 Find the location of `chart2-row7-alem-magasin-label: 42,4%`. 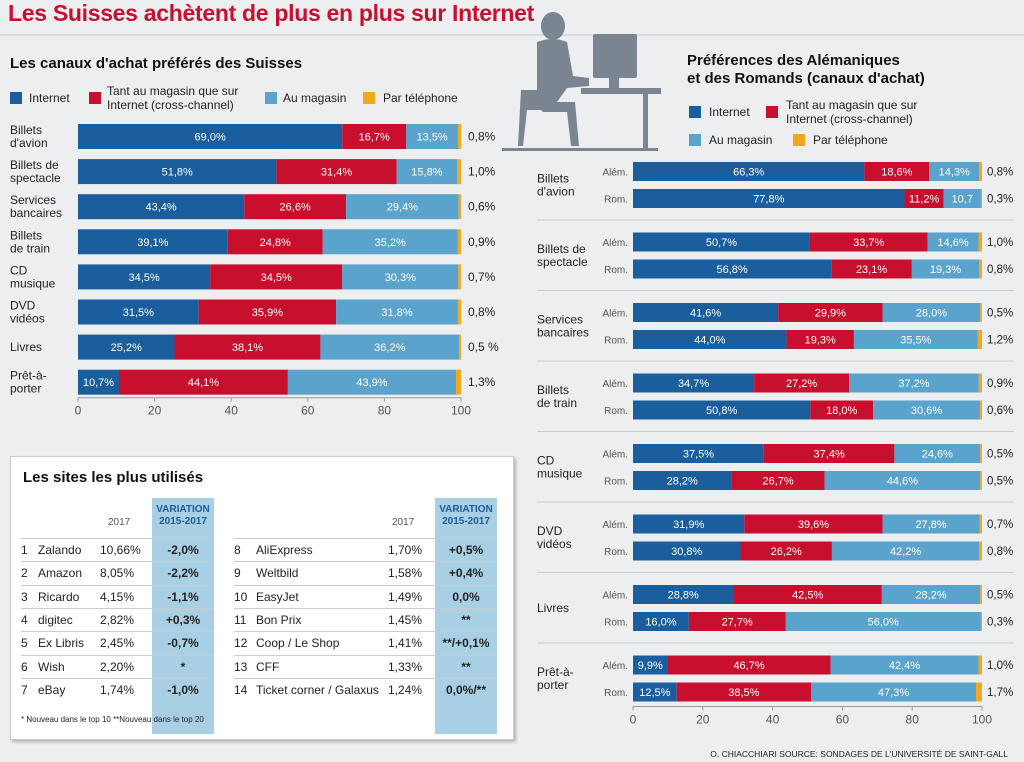

chart2-row7-alem-magasin-label: 42,4% is located at coordinates (904, 666).